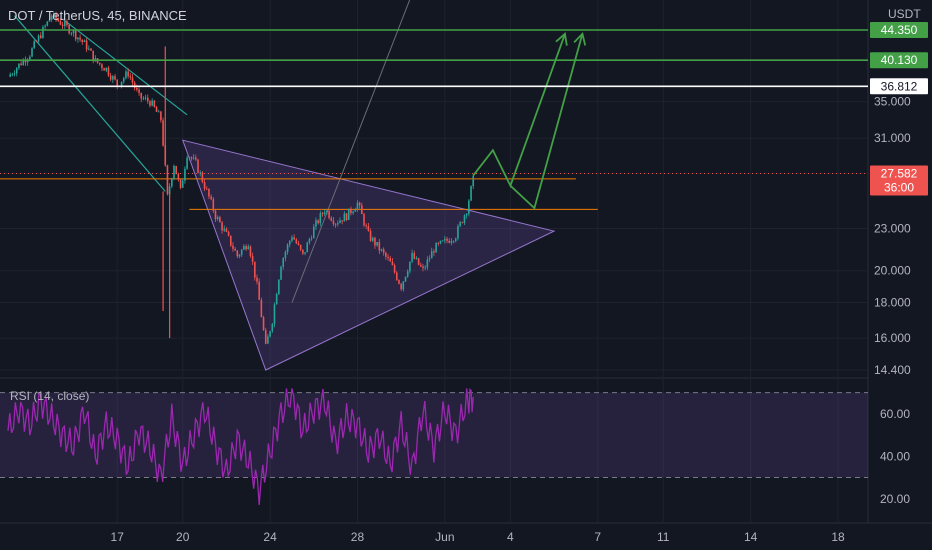 Image resolution: width=932 pixels, height=550 pixels. I want to click on y-tick-label: 16.000, so click(892, 338).